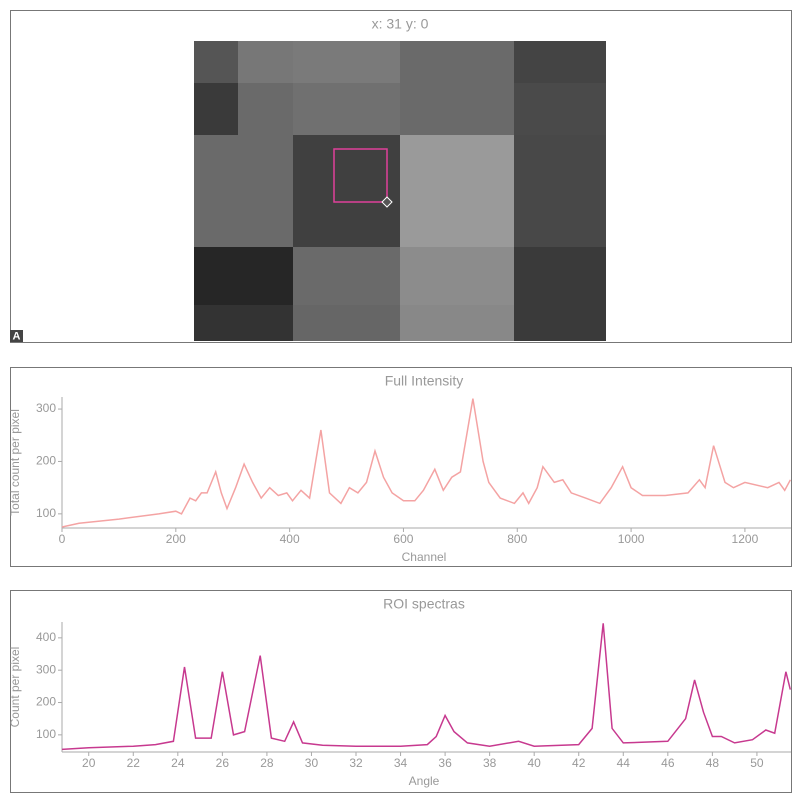 The height and width of the screenshot is (800, 800). Describe the element at coordinates (134, 763) in the screenshot. I see `x-tick-label: 22` at that location.